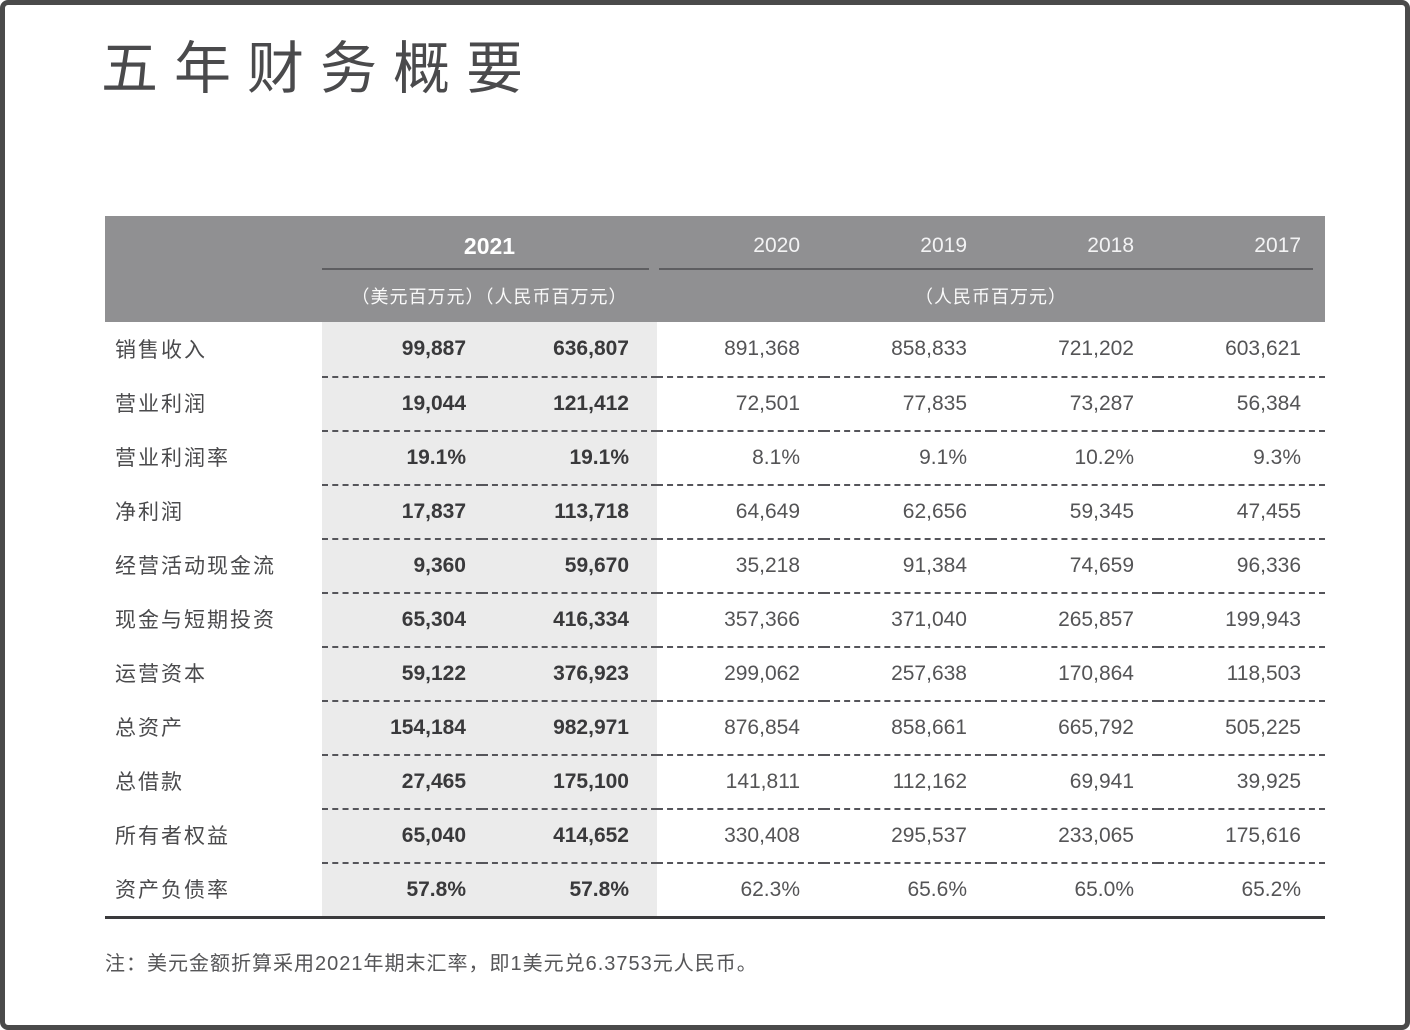 This screenshot has height=1030, width=1410. I want to click on value-prior-year: 8.1%, so click(740, 457).